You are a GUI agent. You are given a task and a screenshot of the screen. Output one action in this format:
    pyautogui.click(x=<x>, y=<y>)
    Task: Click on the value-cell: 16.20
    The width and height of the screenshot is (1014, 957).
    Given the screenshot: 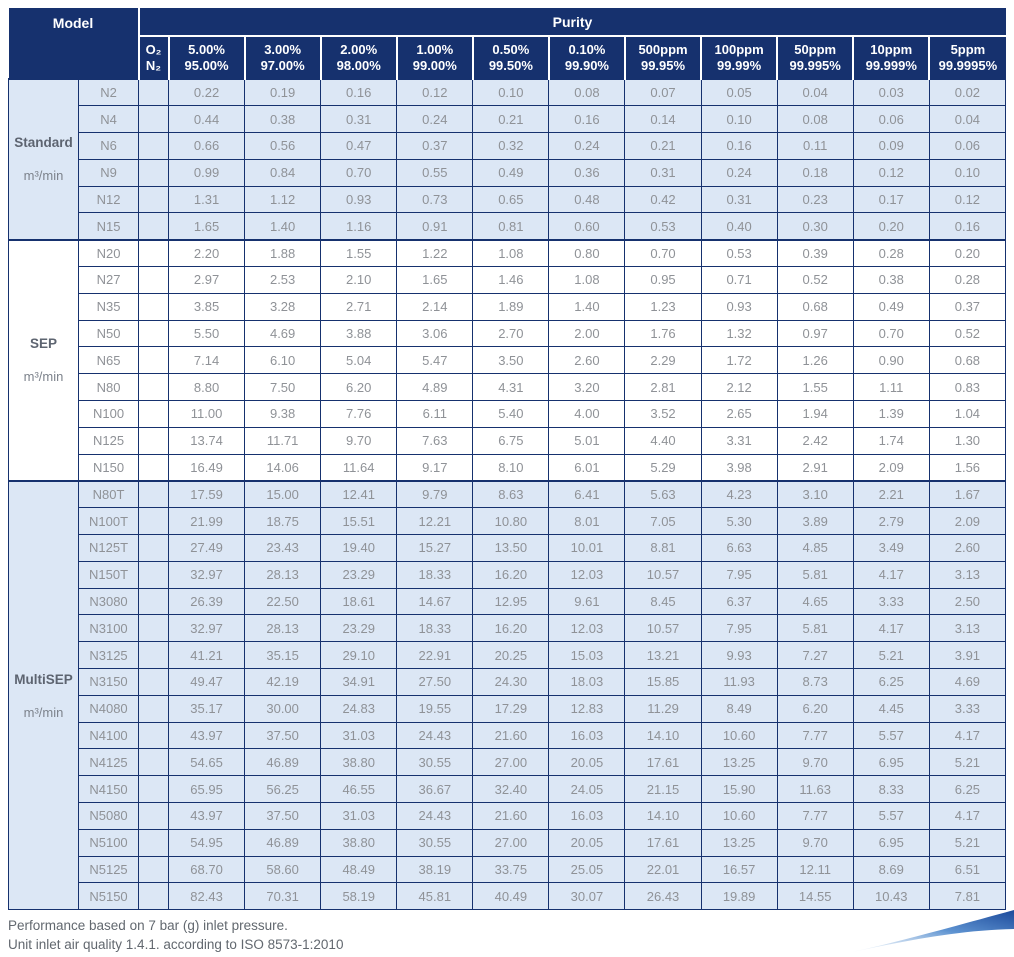 What is the action you would take?
    pyautogui.click(x=511, y=574)
    